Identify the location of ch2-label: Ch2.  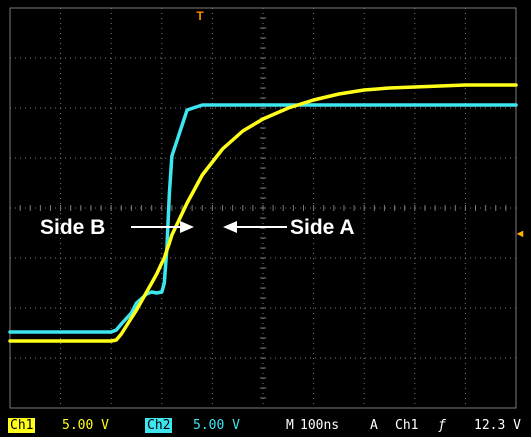
(159, 425).